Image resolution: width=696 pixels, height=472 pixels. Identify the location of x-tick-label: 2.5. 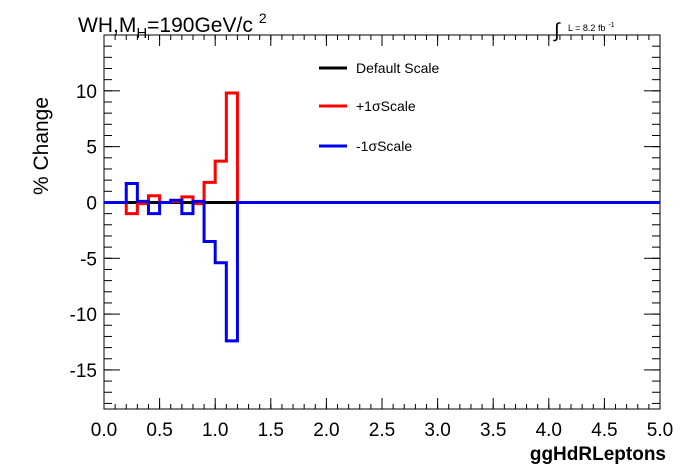
(382, 430).